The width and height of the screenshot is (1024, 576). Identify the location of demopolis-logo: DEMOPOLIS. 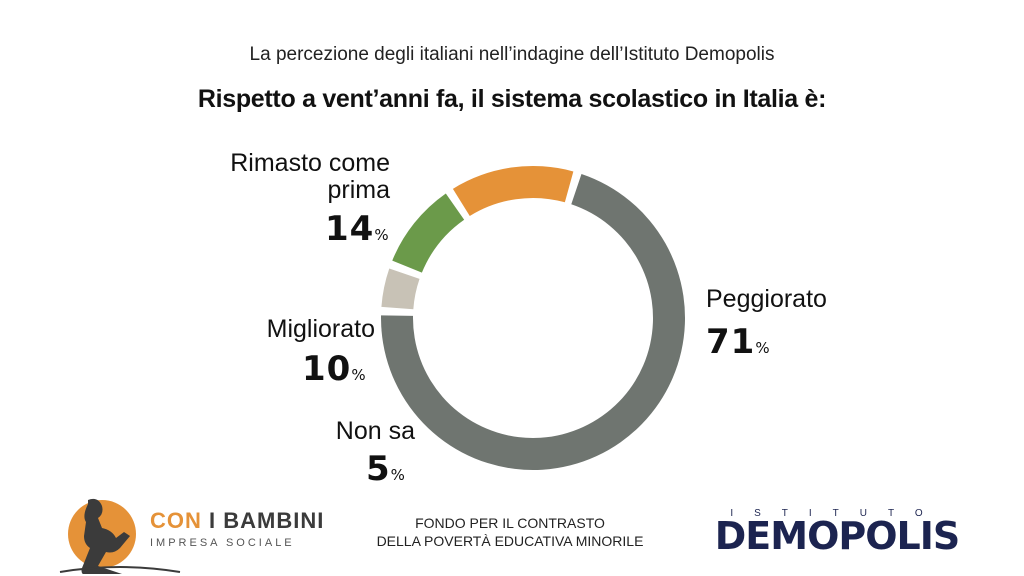
(837, 536).